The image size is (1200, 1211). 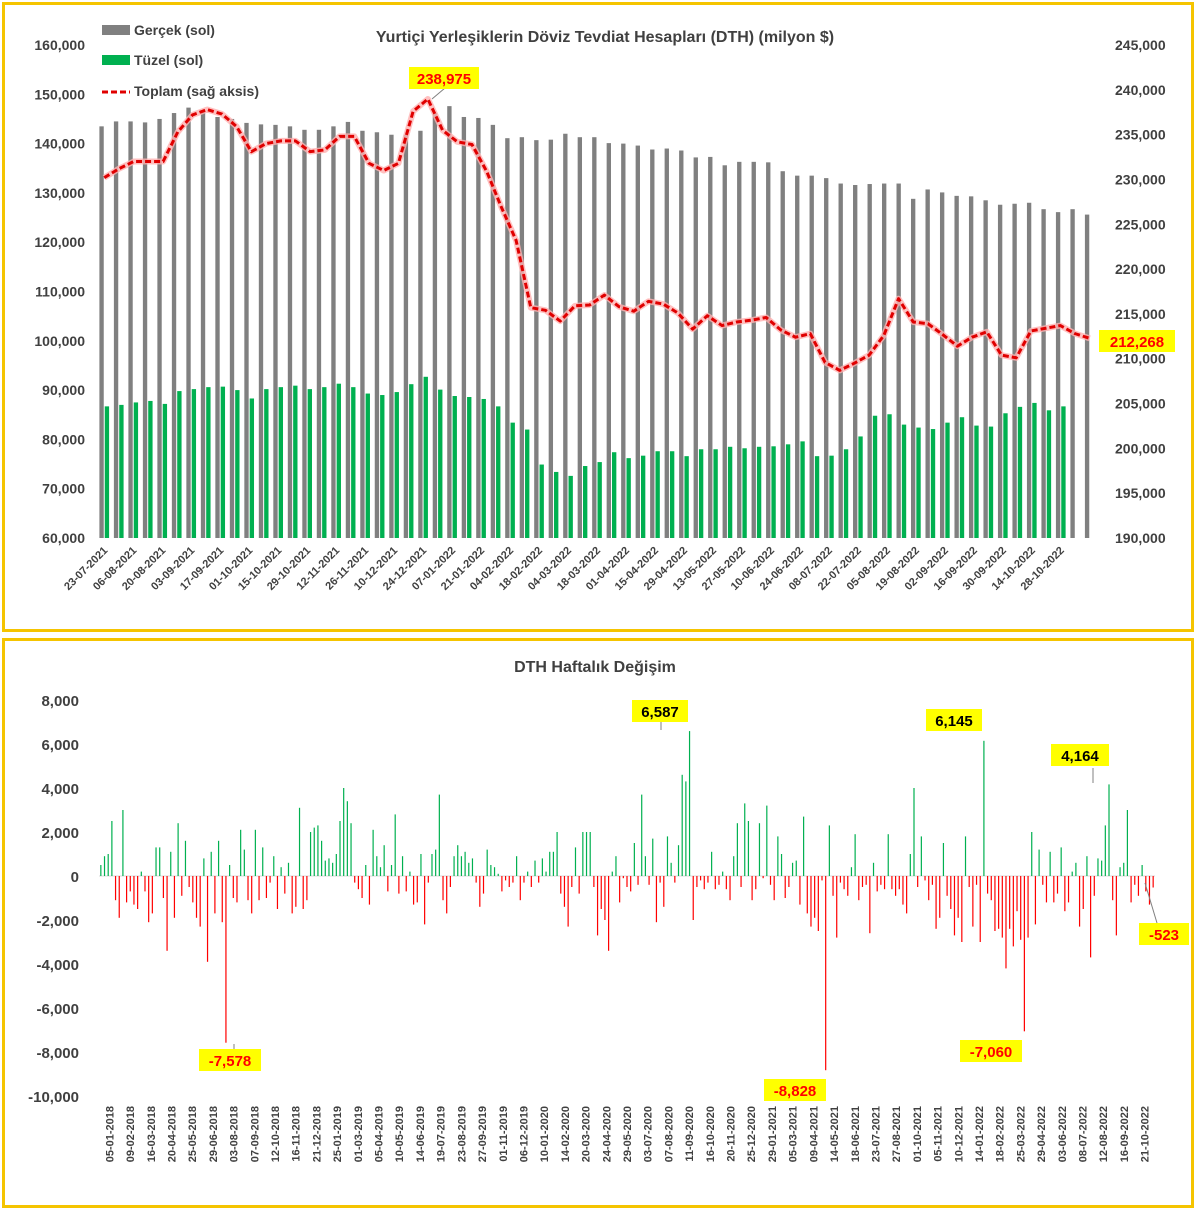 I want to click on legend-label-tuzel: Tüzel (sol), so click(x=168, y=60).